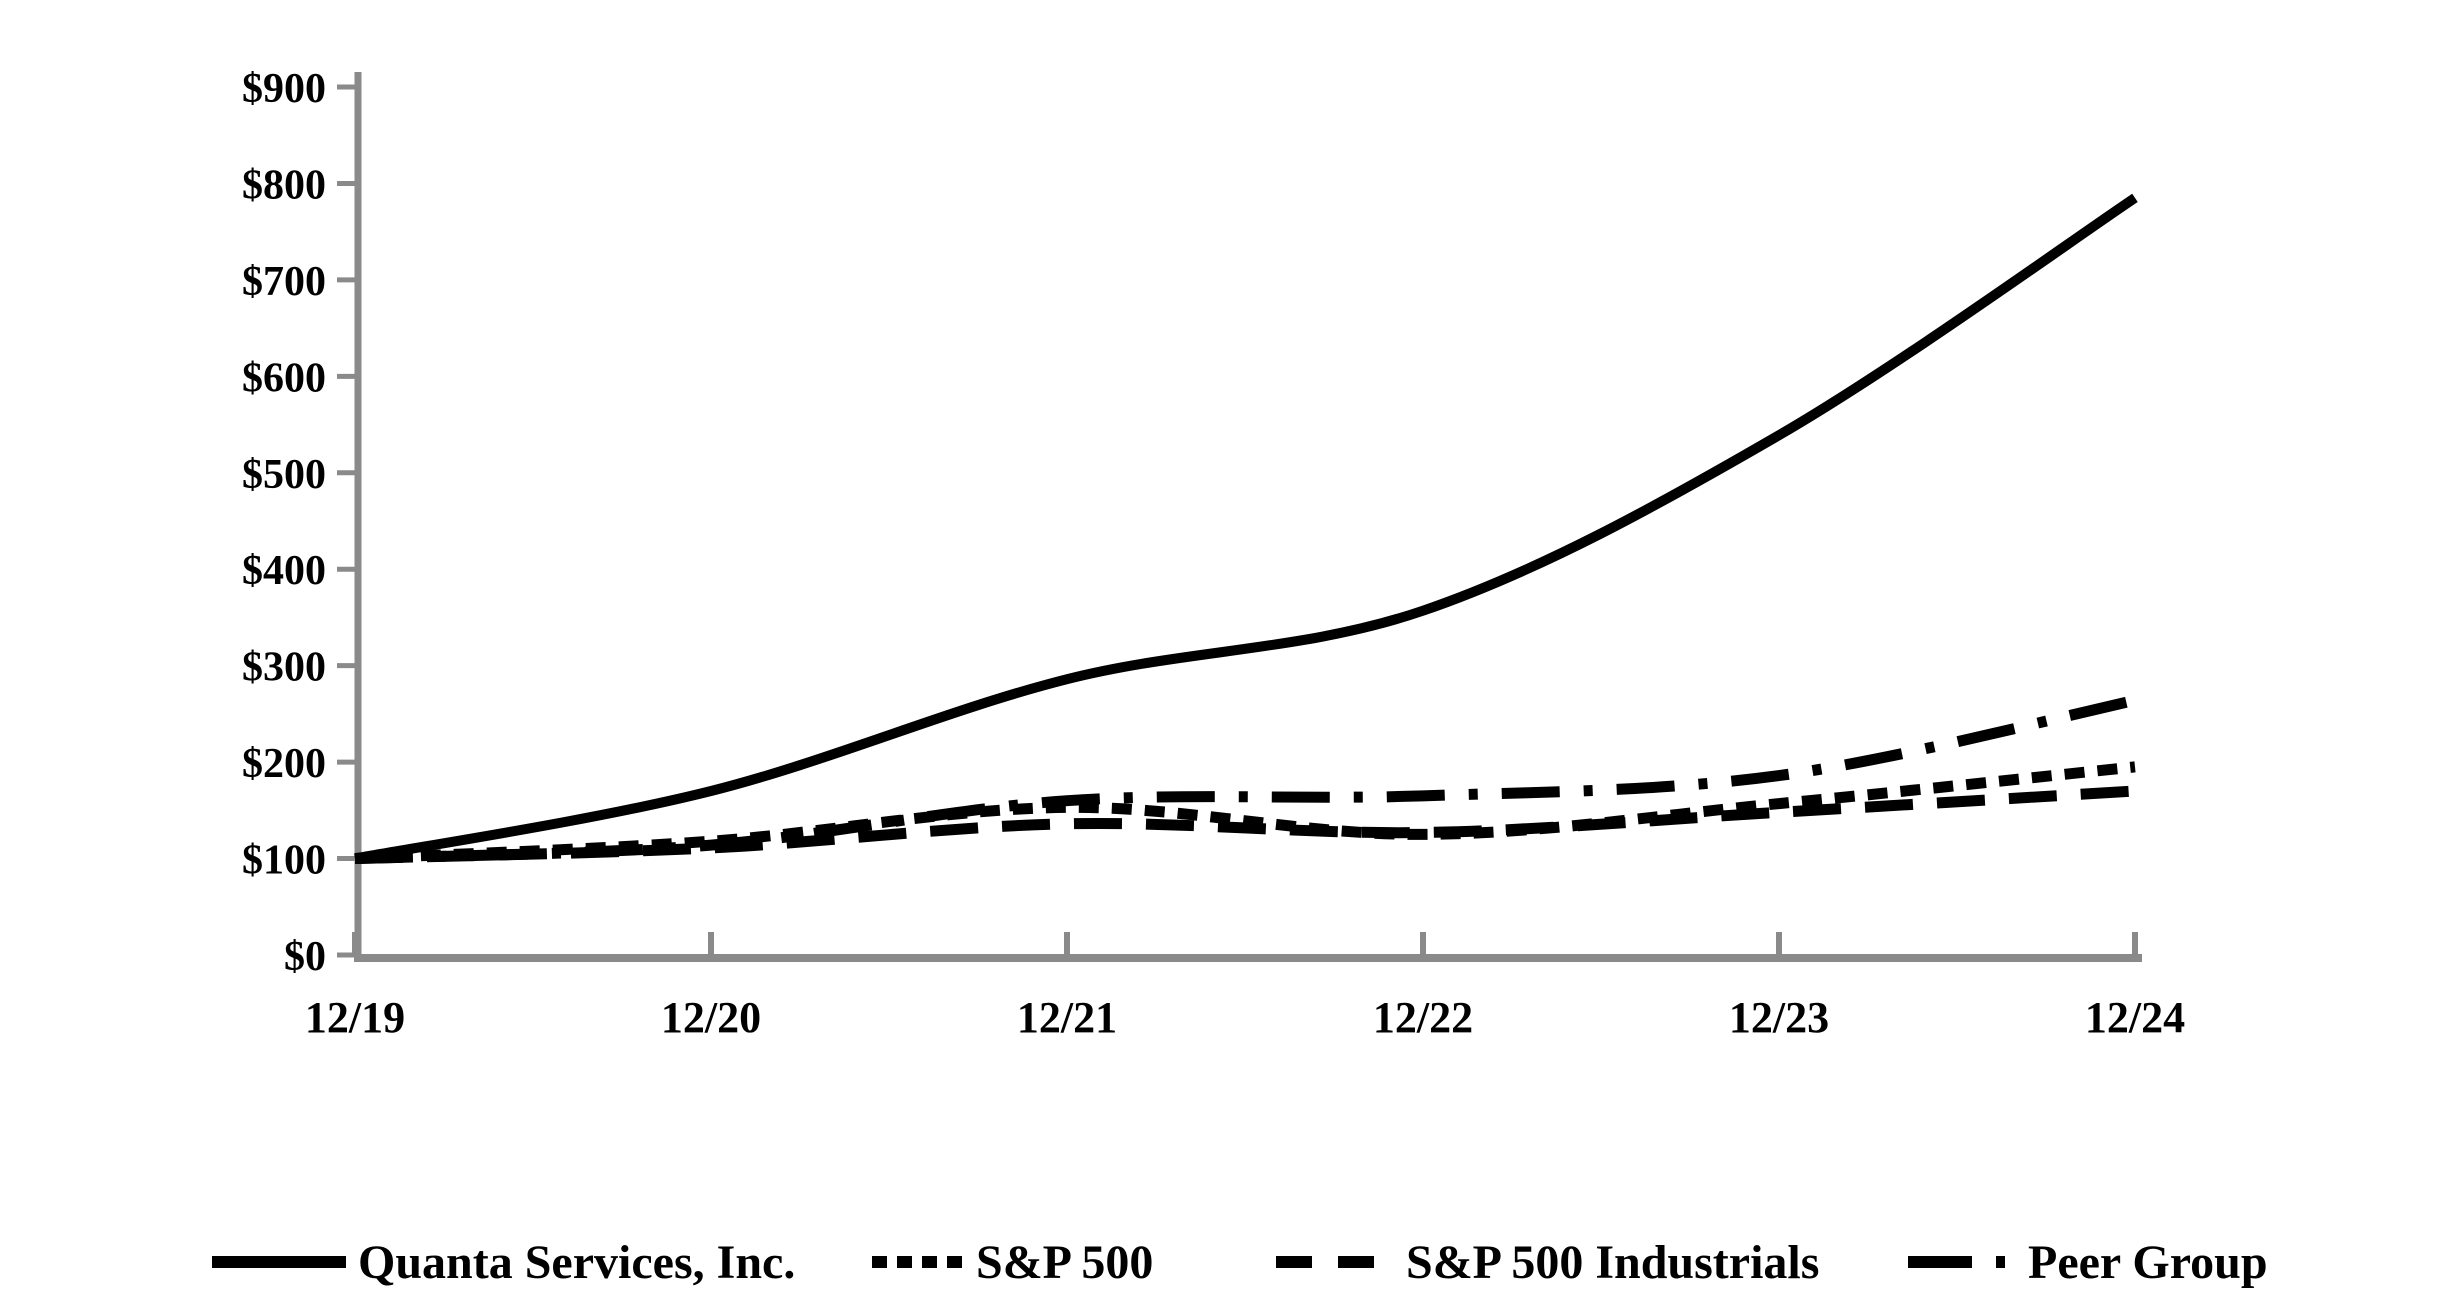 The height and width of the screenshot is (1302, 2437). Describe the element at coordinates (1962, 1262) in the screenshot. I see `legend-line-sample-dash-dot` at that location.